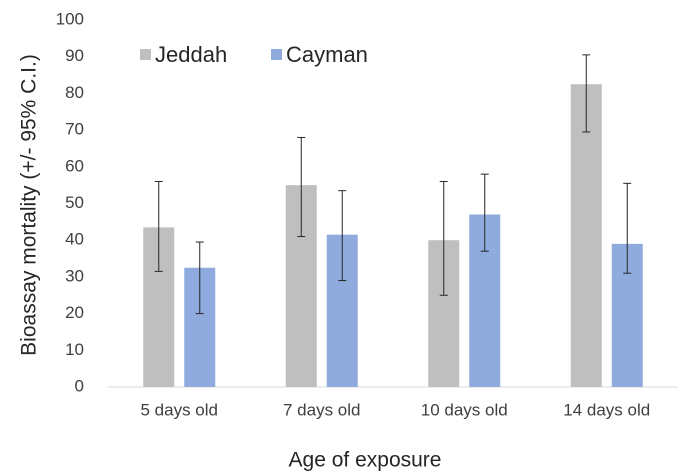  I want to click on x-tick-label: 7 days old, so click(322, 409).